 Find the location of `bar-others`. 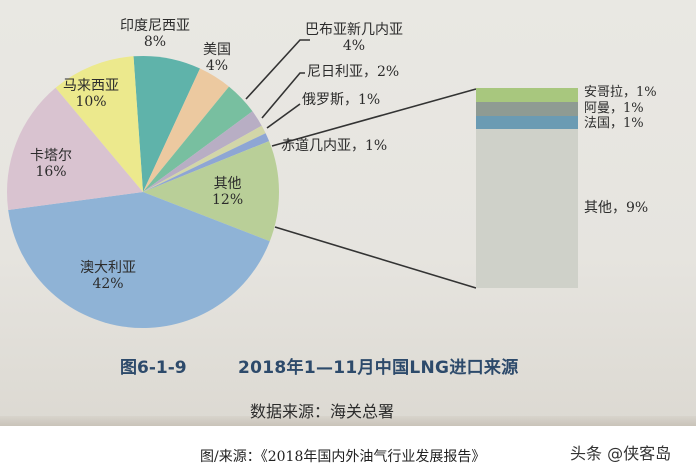

bar-others is located at coordinates (527, 208).